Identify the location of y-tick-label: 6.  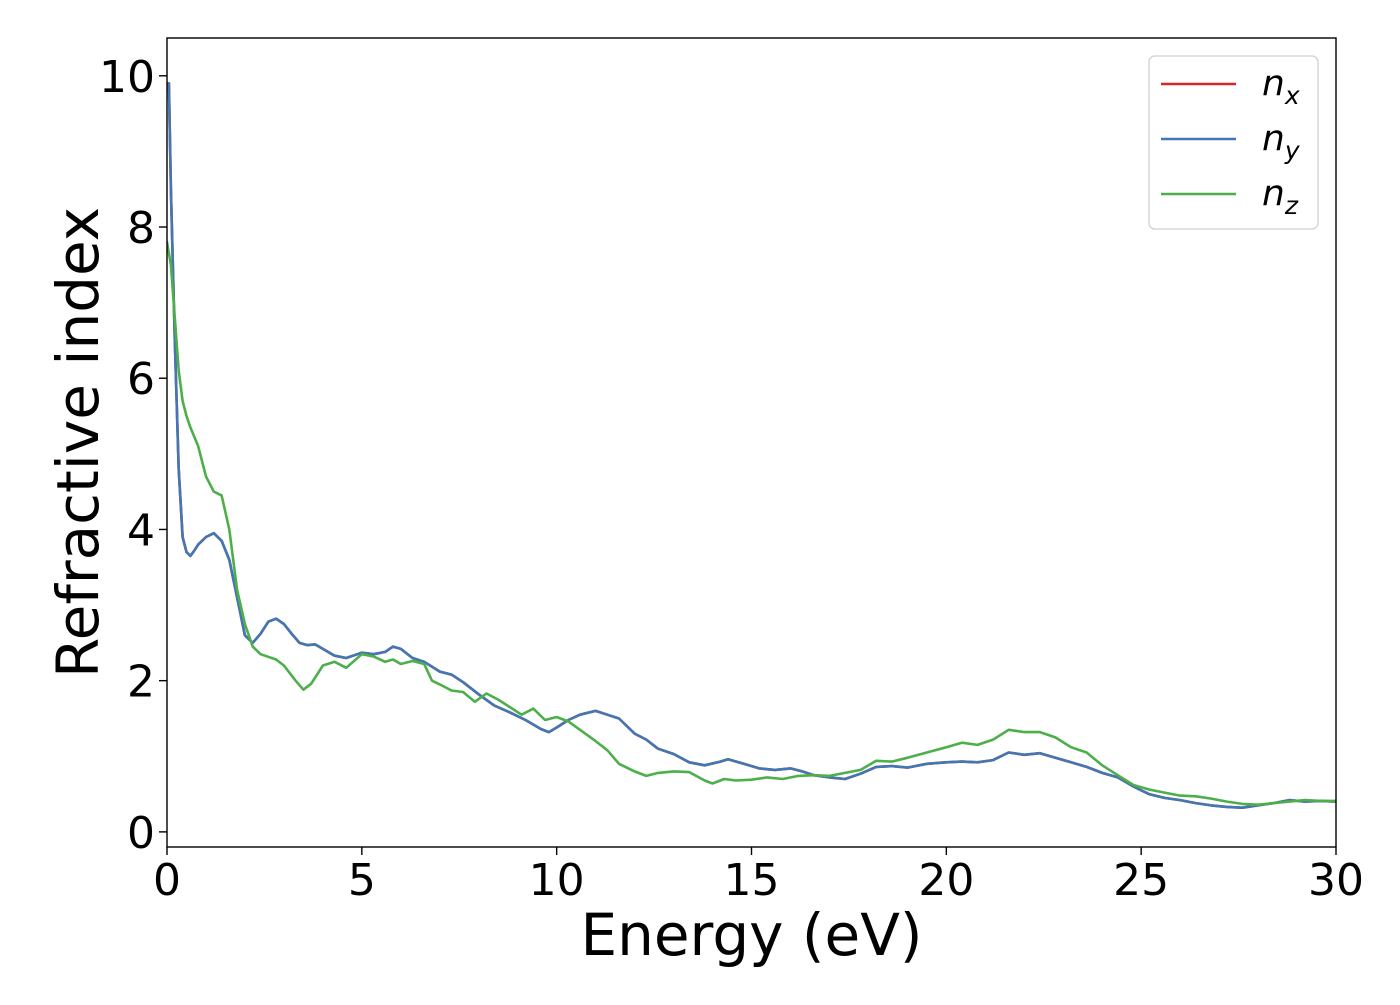
(141, 379).